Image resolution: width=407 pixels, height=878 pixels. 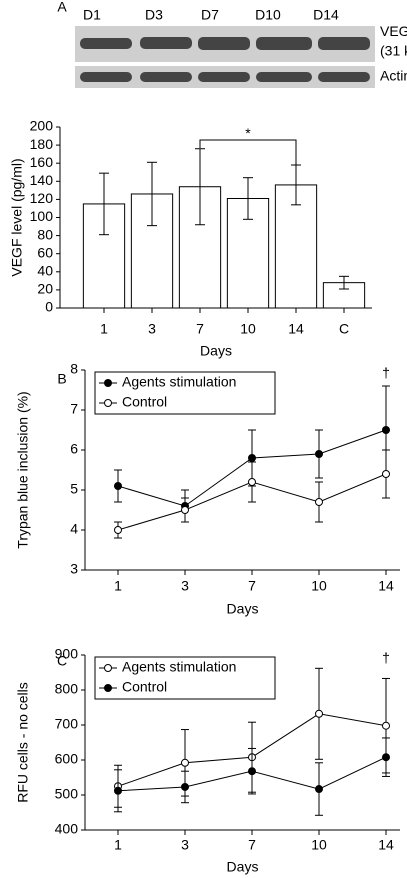 What do you see at coordinates (45, 252) in the screenshot?
I see `y-tick-label: 60` at bounding box center [45, 252].